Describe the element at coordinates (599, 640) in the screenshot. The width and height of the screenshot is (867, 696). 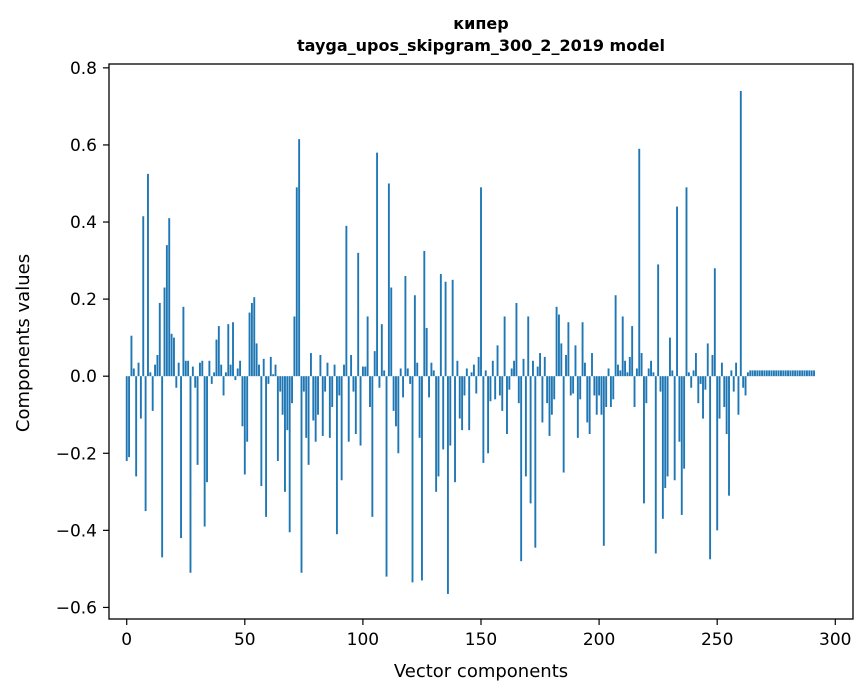
I see `x-tick-label: 200` at that location.